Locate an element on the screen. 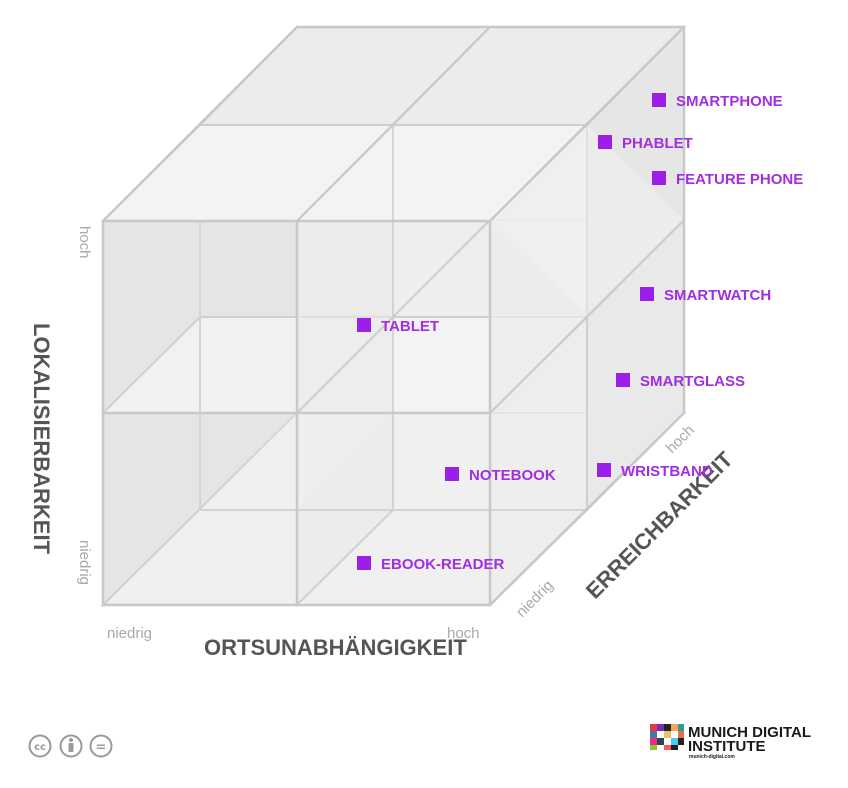  vertical-axis-high: hoch is located at coordinates (84, 242).